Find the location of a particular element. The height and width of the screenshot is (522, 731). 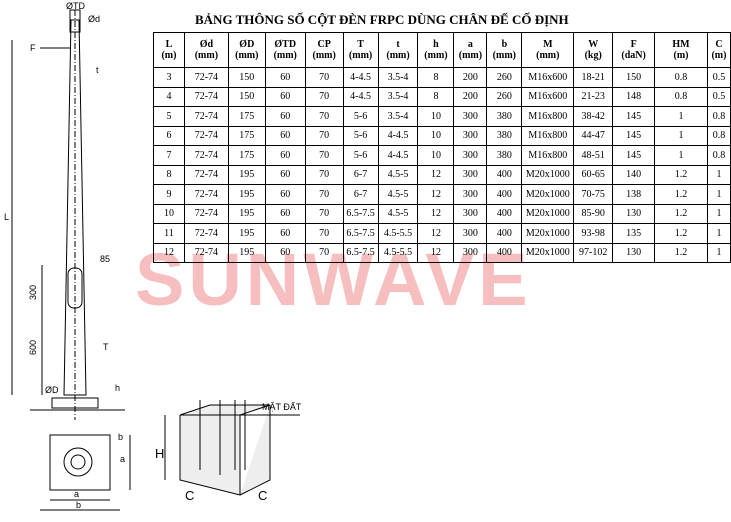

header-text: (kg) is located at coordinates (593, 55).